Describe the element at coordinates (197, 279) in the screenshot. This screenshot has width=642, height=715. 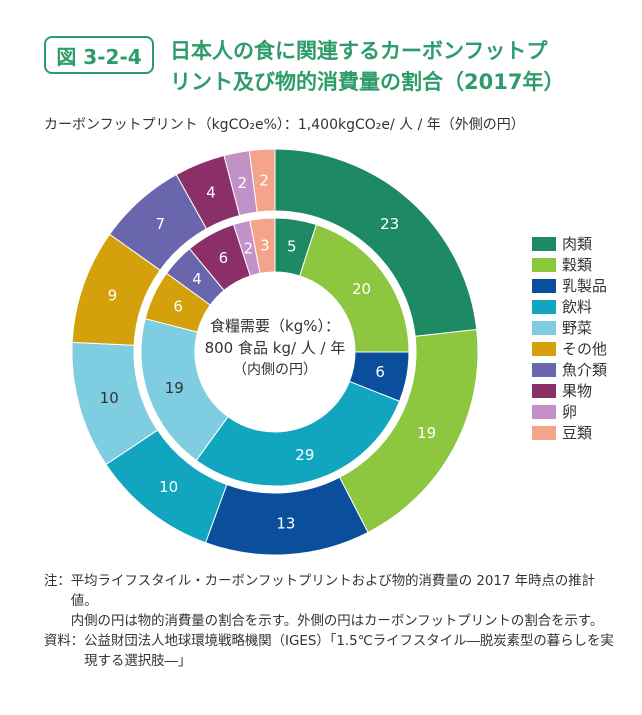
I see `inner-value-label-7: 4` at that location.